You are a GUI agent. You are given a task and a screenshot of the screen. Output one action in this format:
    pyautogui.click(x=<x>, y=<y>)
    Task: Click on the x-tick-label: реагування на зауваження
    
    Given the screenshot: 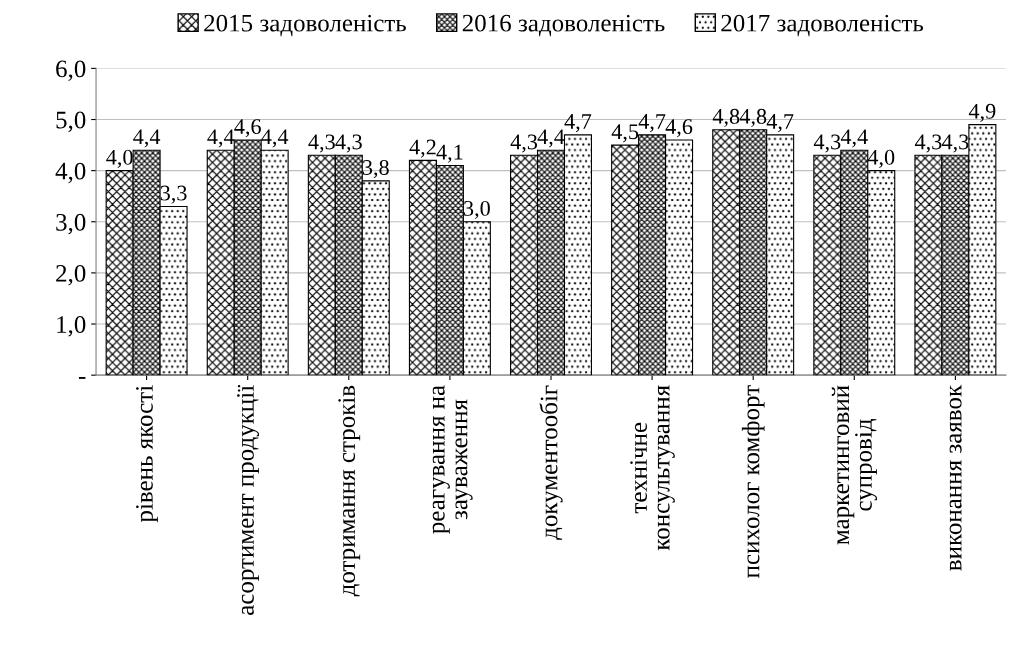 What is the action you would take?
    pyautogui.click(x=452, y=459)
    